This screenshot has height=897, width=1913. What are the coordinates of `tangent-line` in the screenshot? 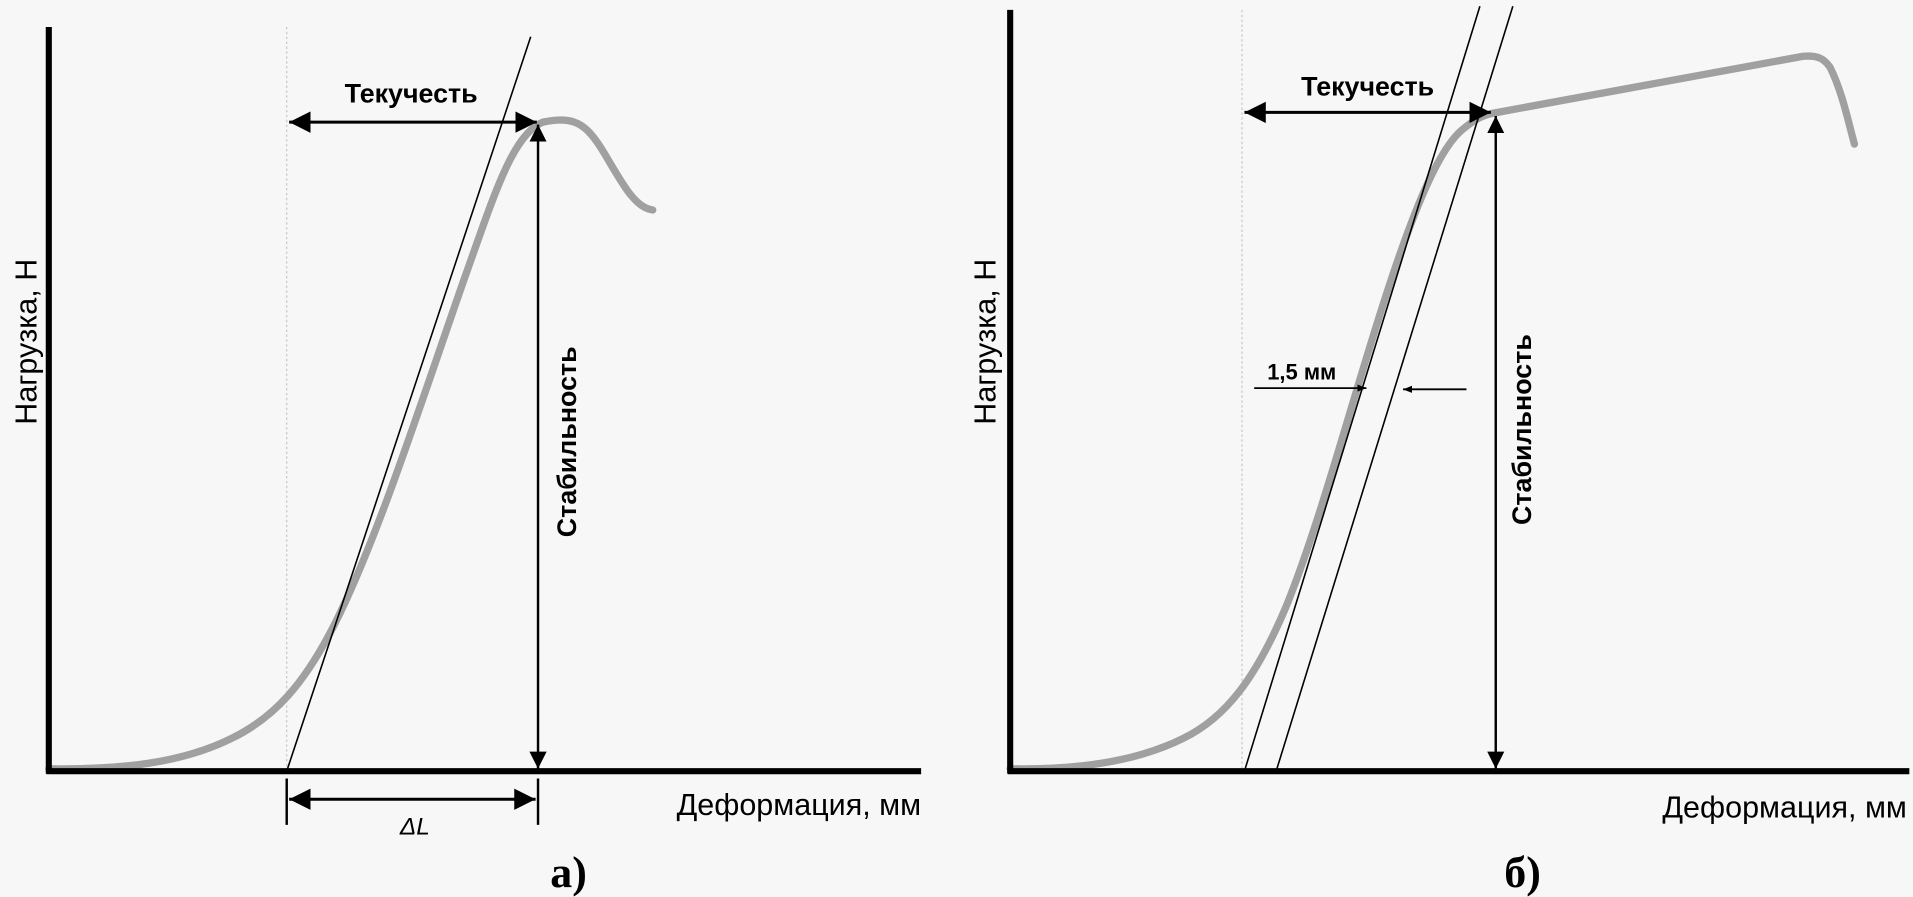 It's located at (408, 404).